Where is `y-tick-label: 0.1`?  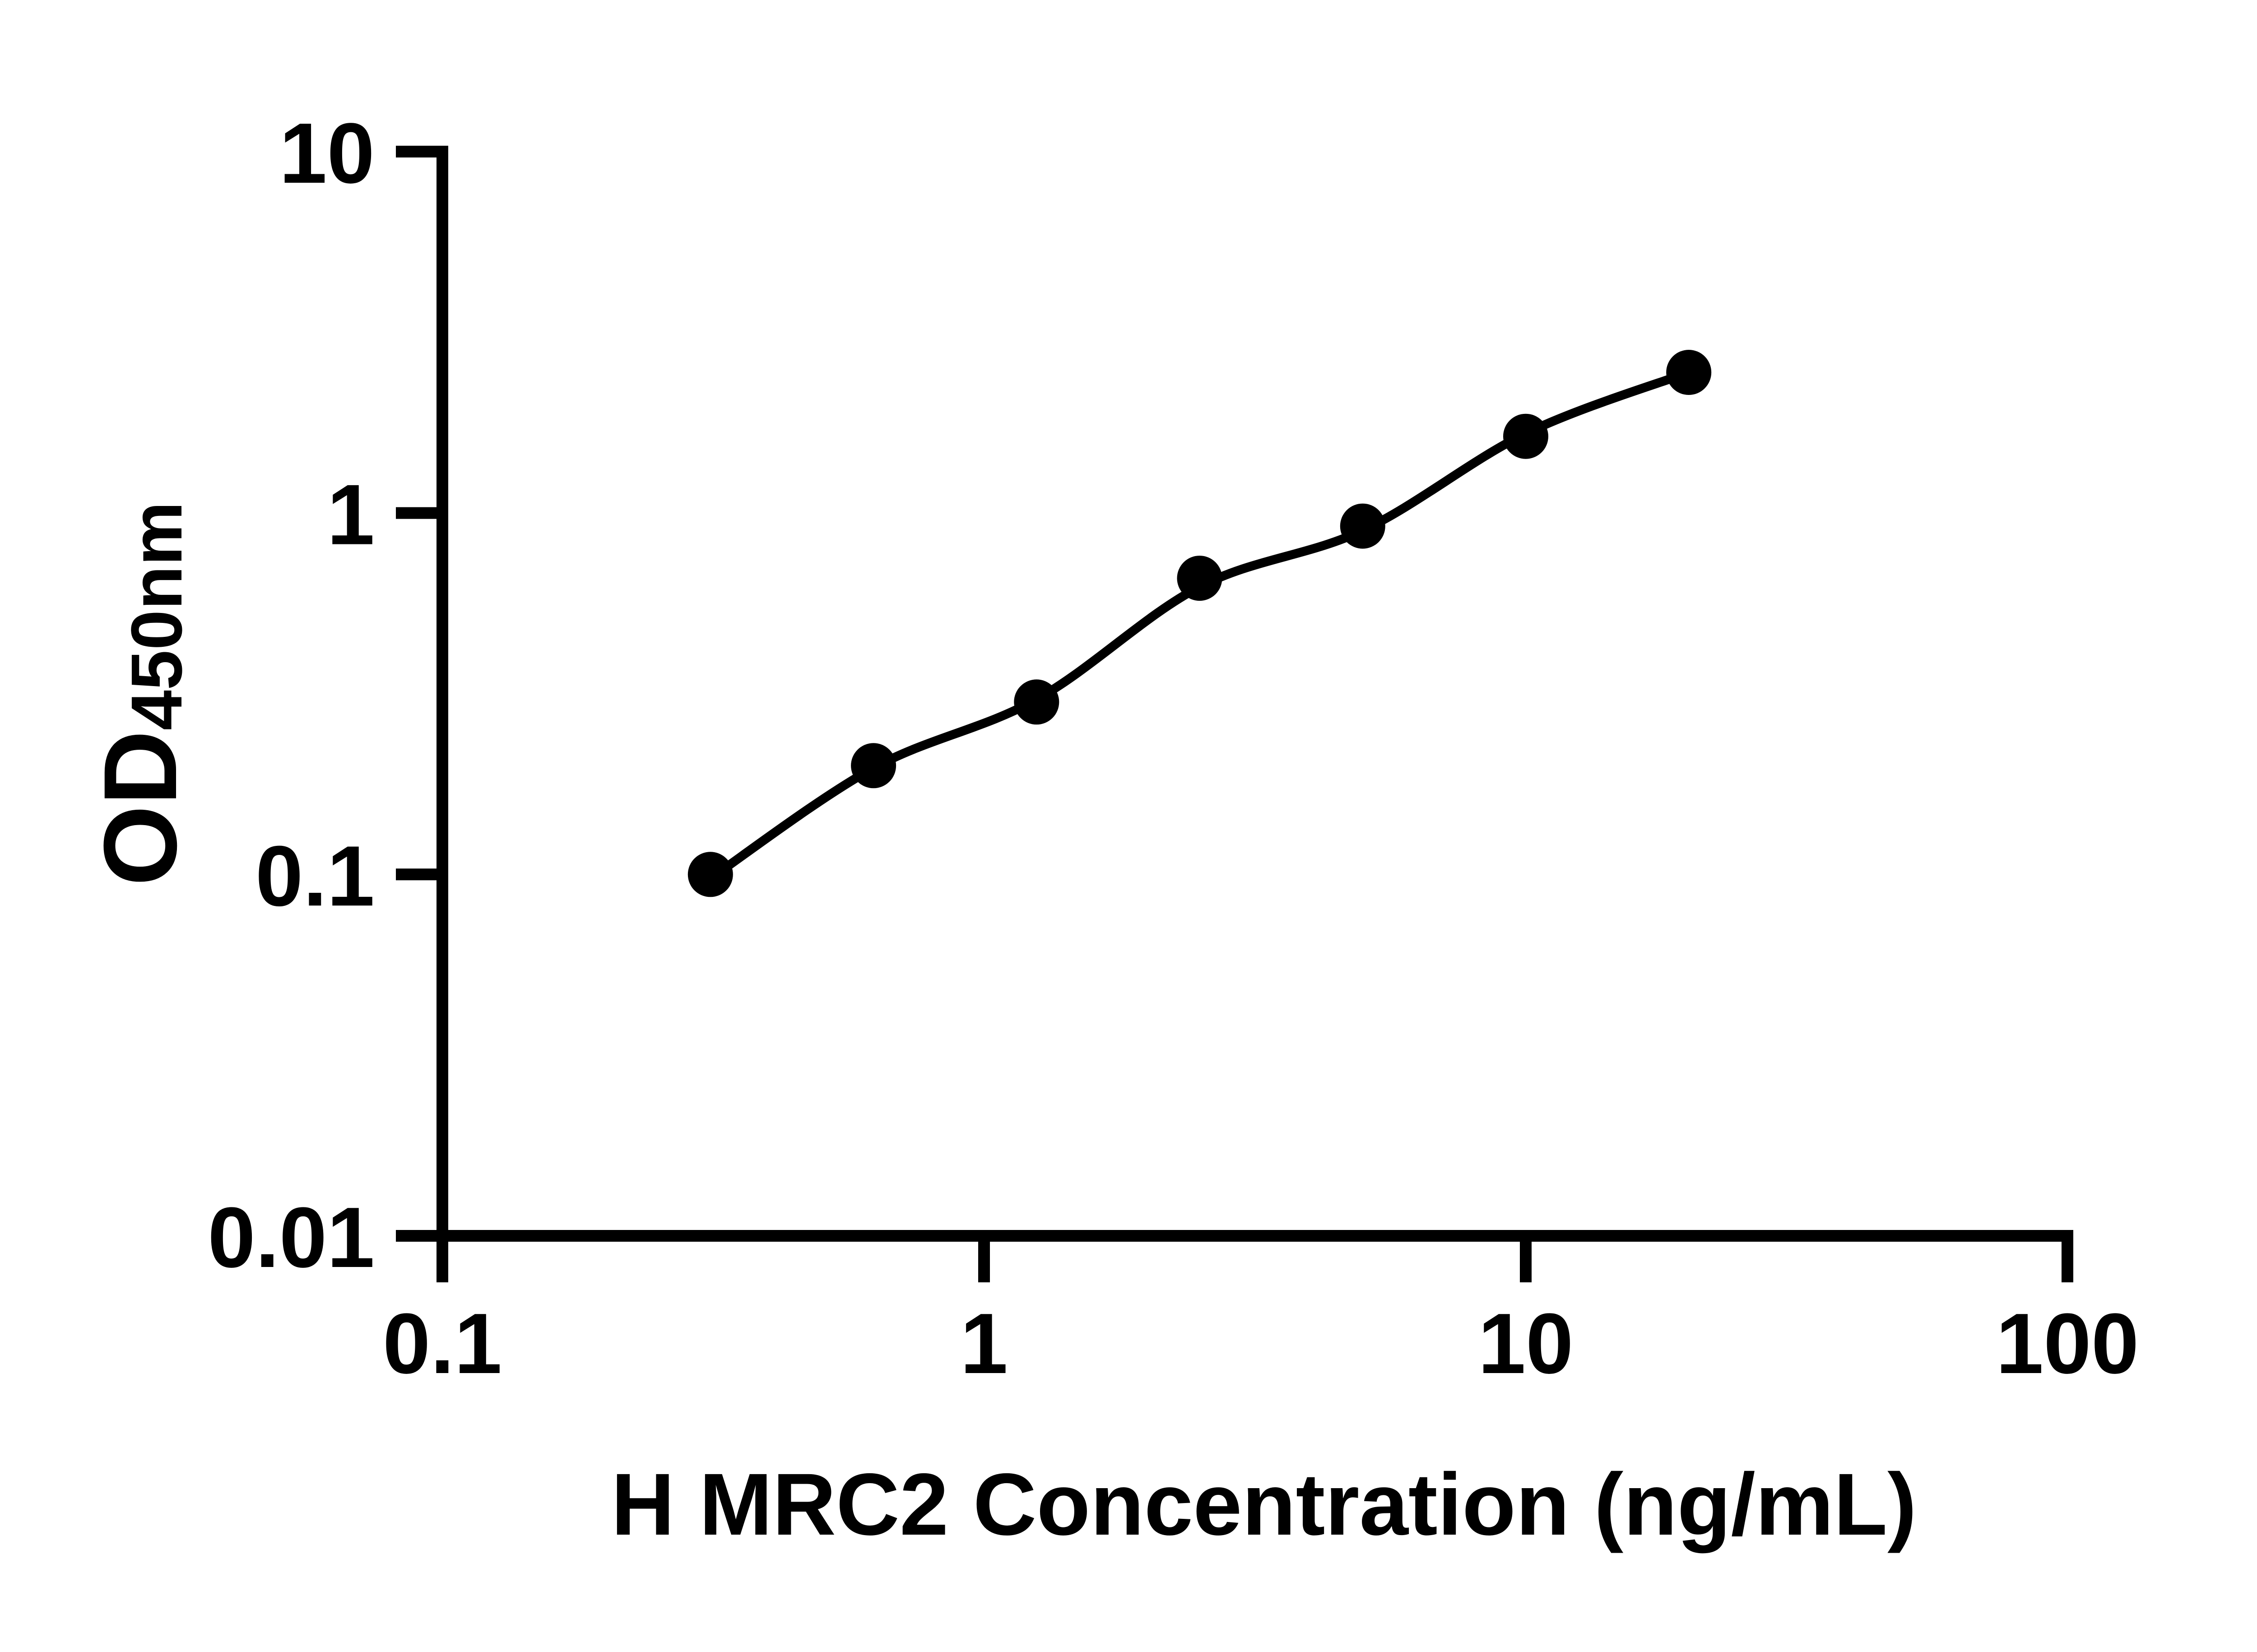 y-tick-label: 0.1 is located at coordinates (315, 876).